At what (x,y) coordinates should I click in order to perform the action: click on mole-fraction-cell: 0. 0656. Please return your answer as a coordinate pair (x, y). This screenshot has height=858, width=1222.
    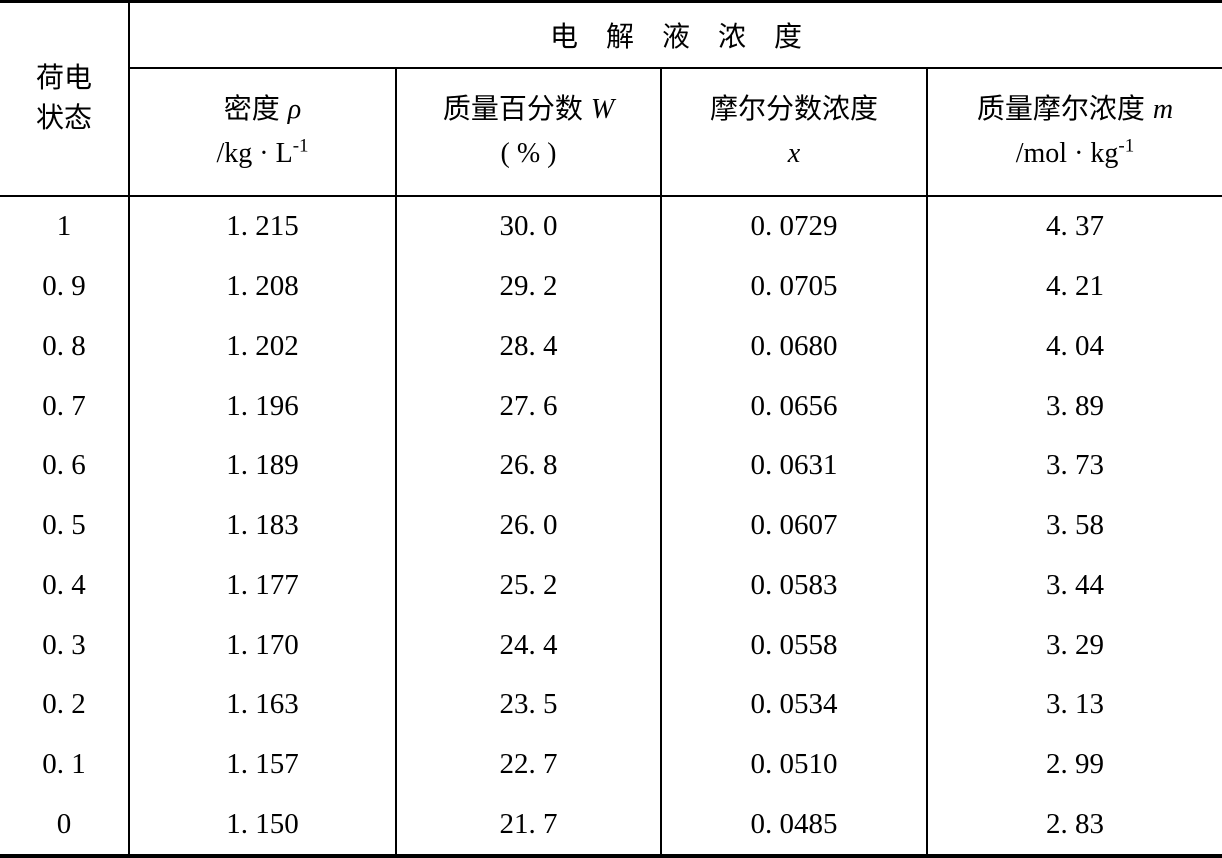
    Looking at the image, I should click on (795, 406).